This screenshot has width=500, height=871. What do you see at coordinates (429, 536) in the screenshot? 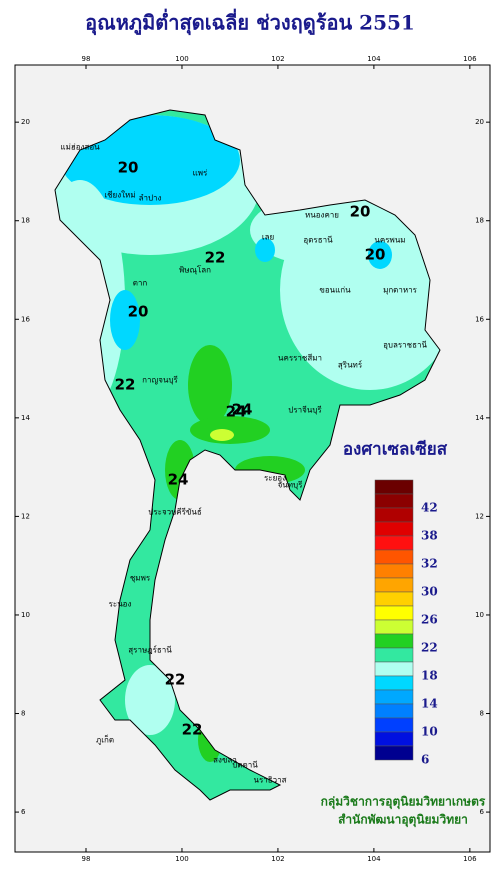
I see `legend-tick-label: 38` at bounding box center [429, 536].